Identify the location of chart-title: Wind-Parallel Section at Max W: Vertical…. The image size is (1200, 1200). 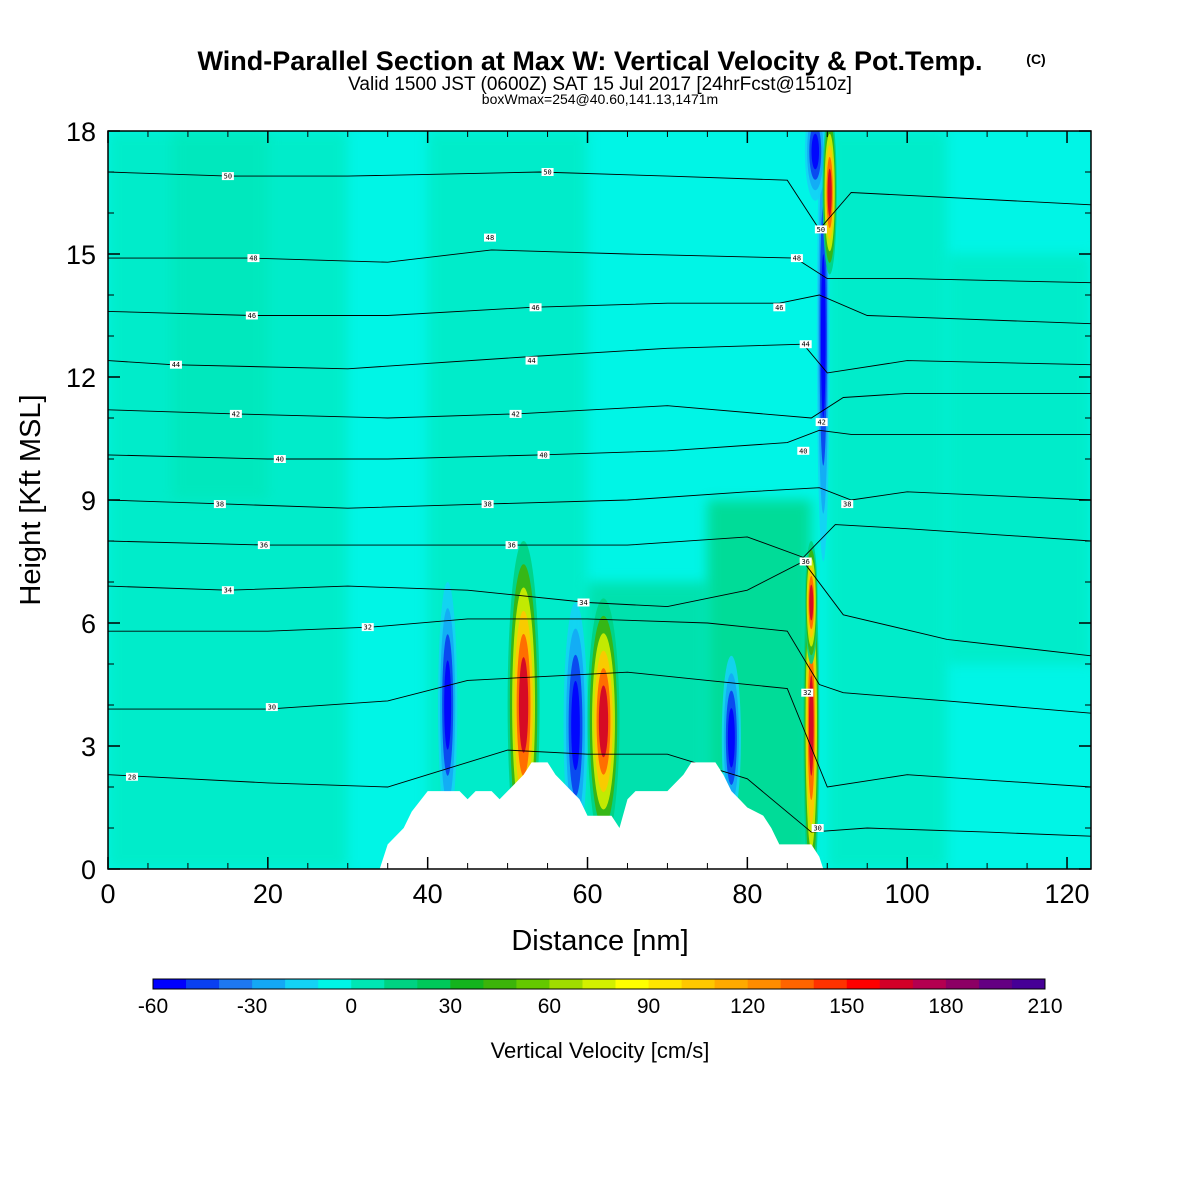
(590, 61).